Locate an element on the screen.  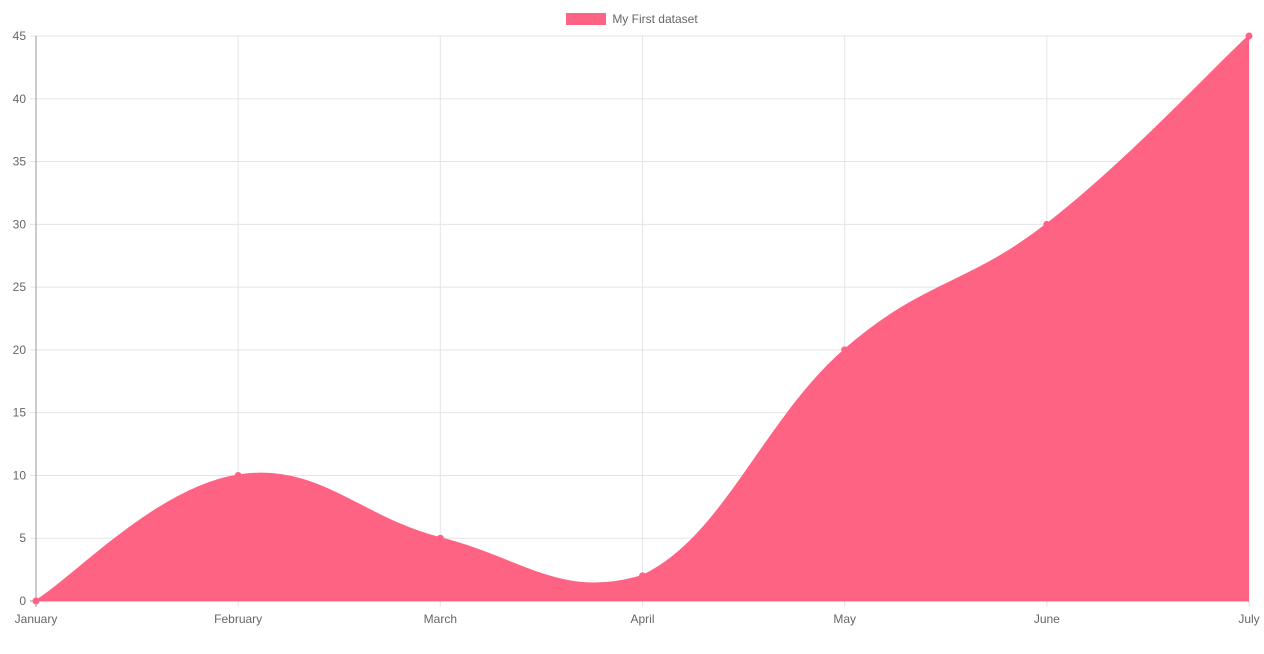
legend-swatch is located at coordinates (586, 19).